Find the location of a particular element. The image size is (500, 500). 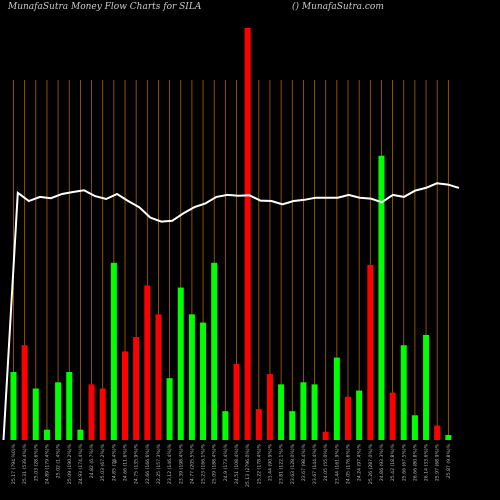

x-tick-label: 25.09 (190.2%)% is located at coordinates (70, 463).